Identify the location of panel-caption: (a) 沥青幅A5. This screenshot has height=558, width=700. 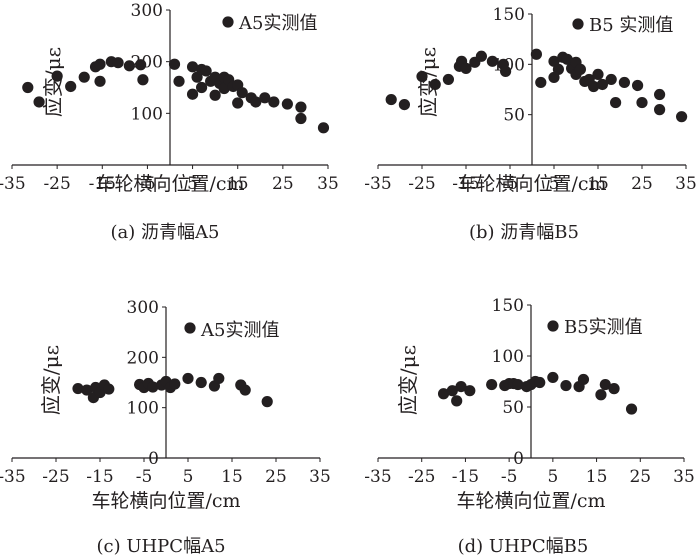
(165, 232).